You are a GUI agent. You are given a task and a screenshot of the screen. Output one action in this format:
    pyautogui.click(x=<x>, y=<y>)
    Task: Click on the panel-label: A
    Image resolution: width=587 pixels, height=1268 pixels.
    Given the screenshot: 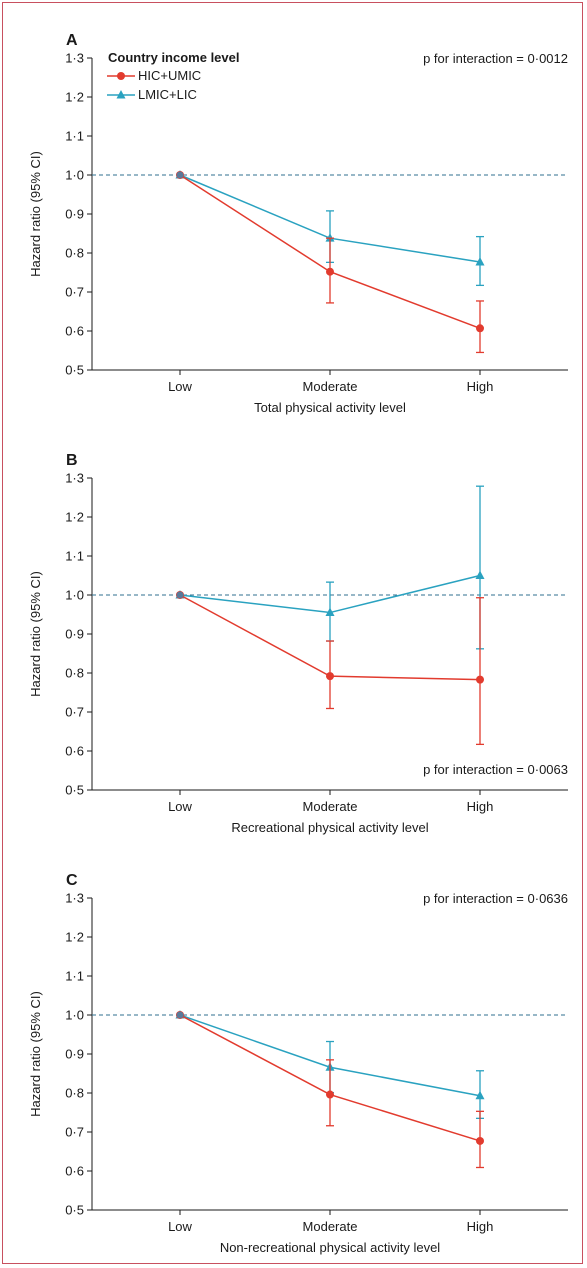 What is the action you would take?
    pyautogui.click(x=72, y=40)
    